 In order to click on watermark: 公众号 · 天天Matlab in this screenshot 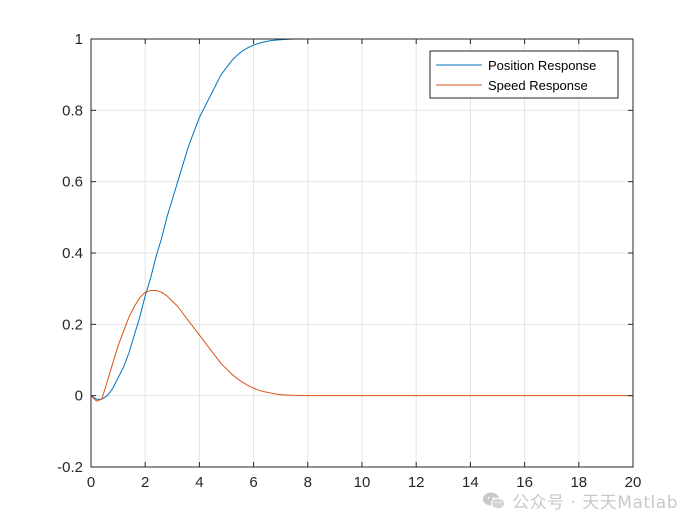, I will do `click(580, 500)`.